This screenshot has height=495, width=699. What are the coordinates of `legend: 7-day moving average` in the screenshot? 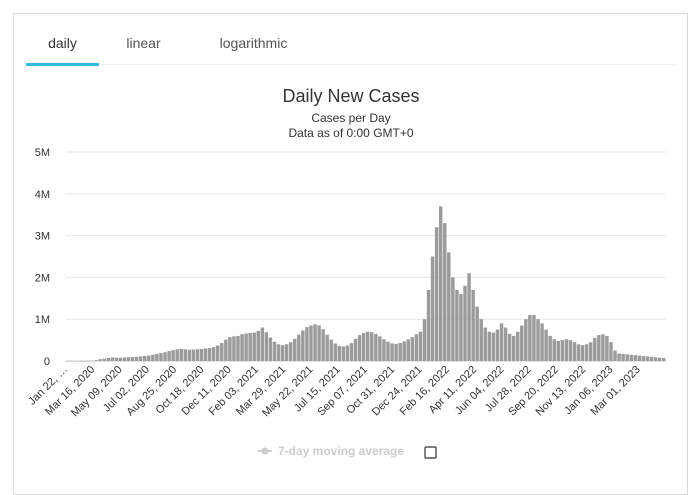 It's located at (347, 451).